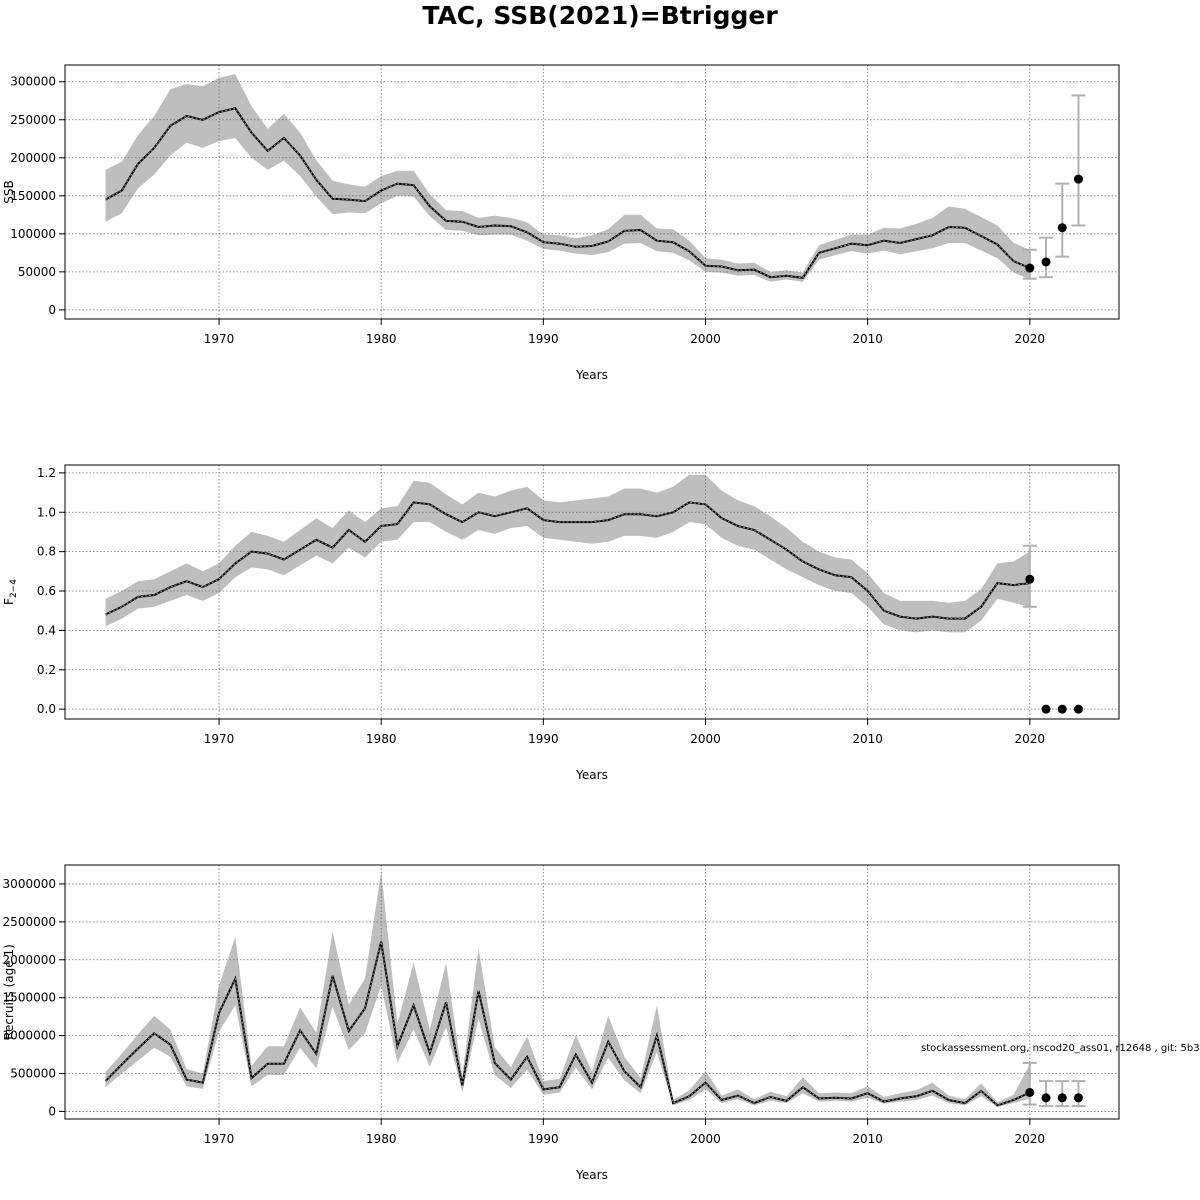 This screenshot has height=1200, width=1200. What do you see at coordinates (33, 82) in the screenshot?
I see `ssb-y-tick-label: 300000` at bounding box center [33, 82].